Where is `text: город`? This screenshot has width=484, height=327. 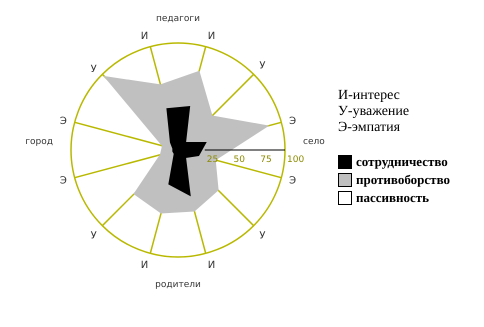 text: город is located at coordinates (39, 142).